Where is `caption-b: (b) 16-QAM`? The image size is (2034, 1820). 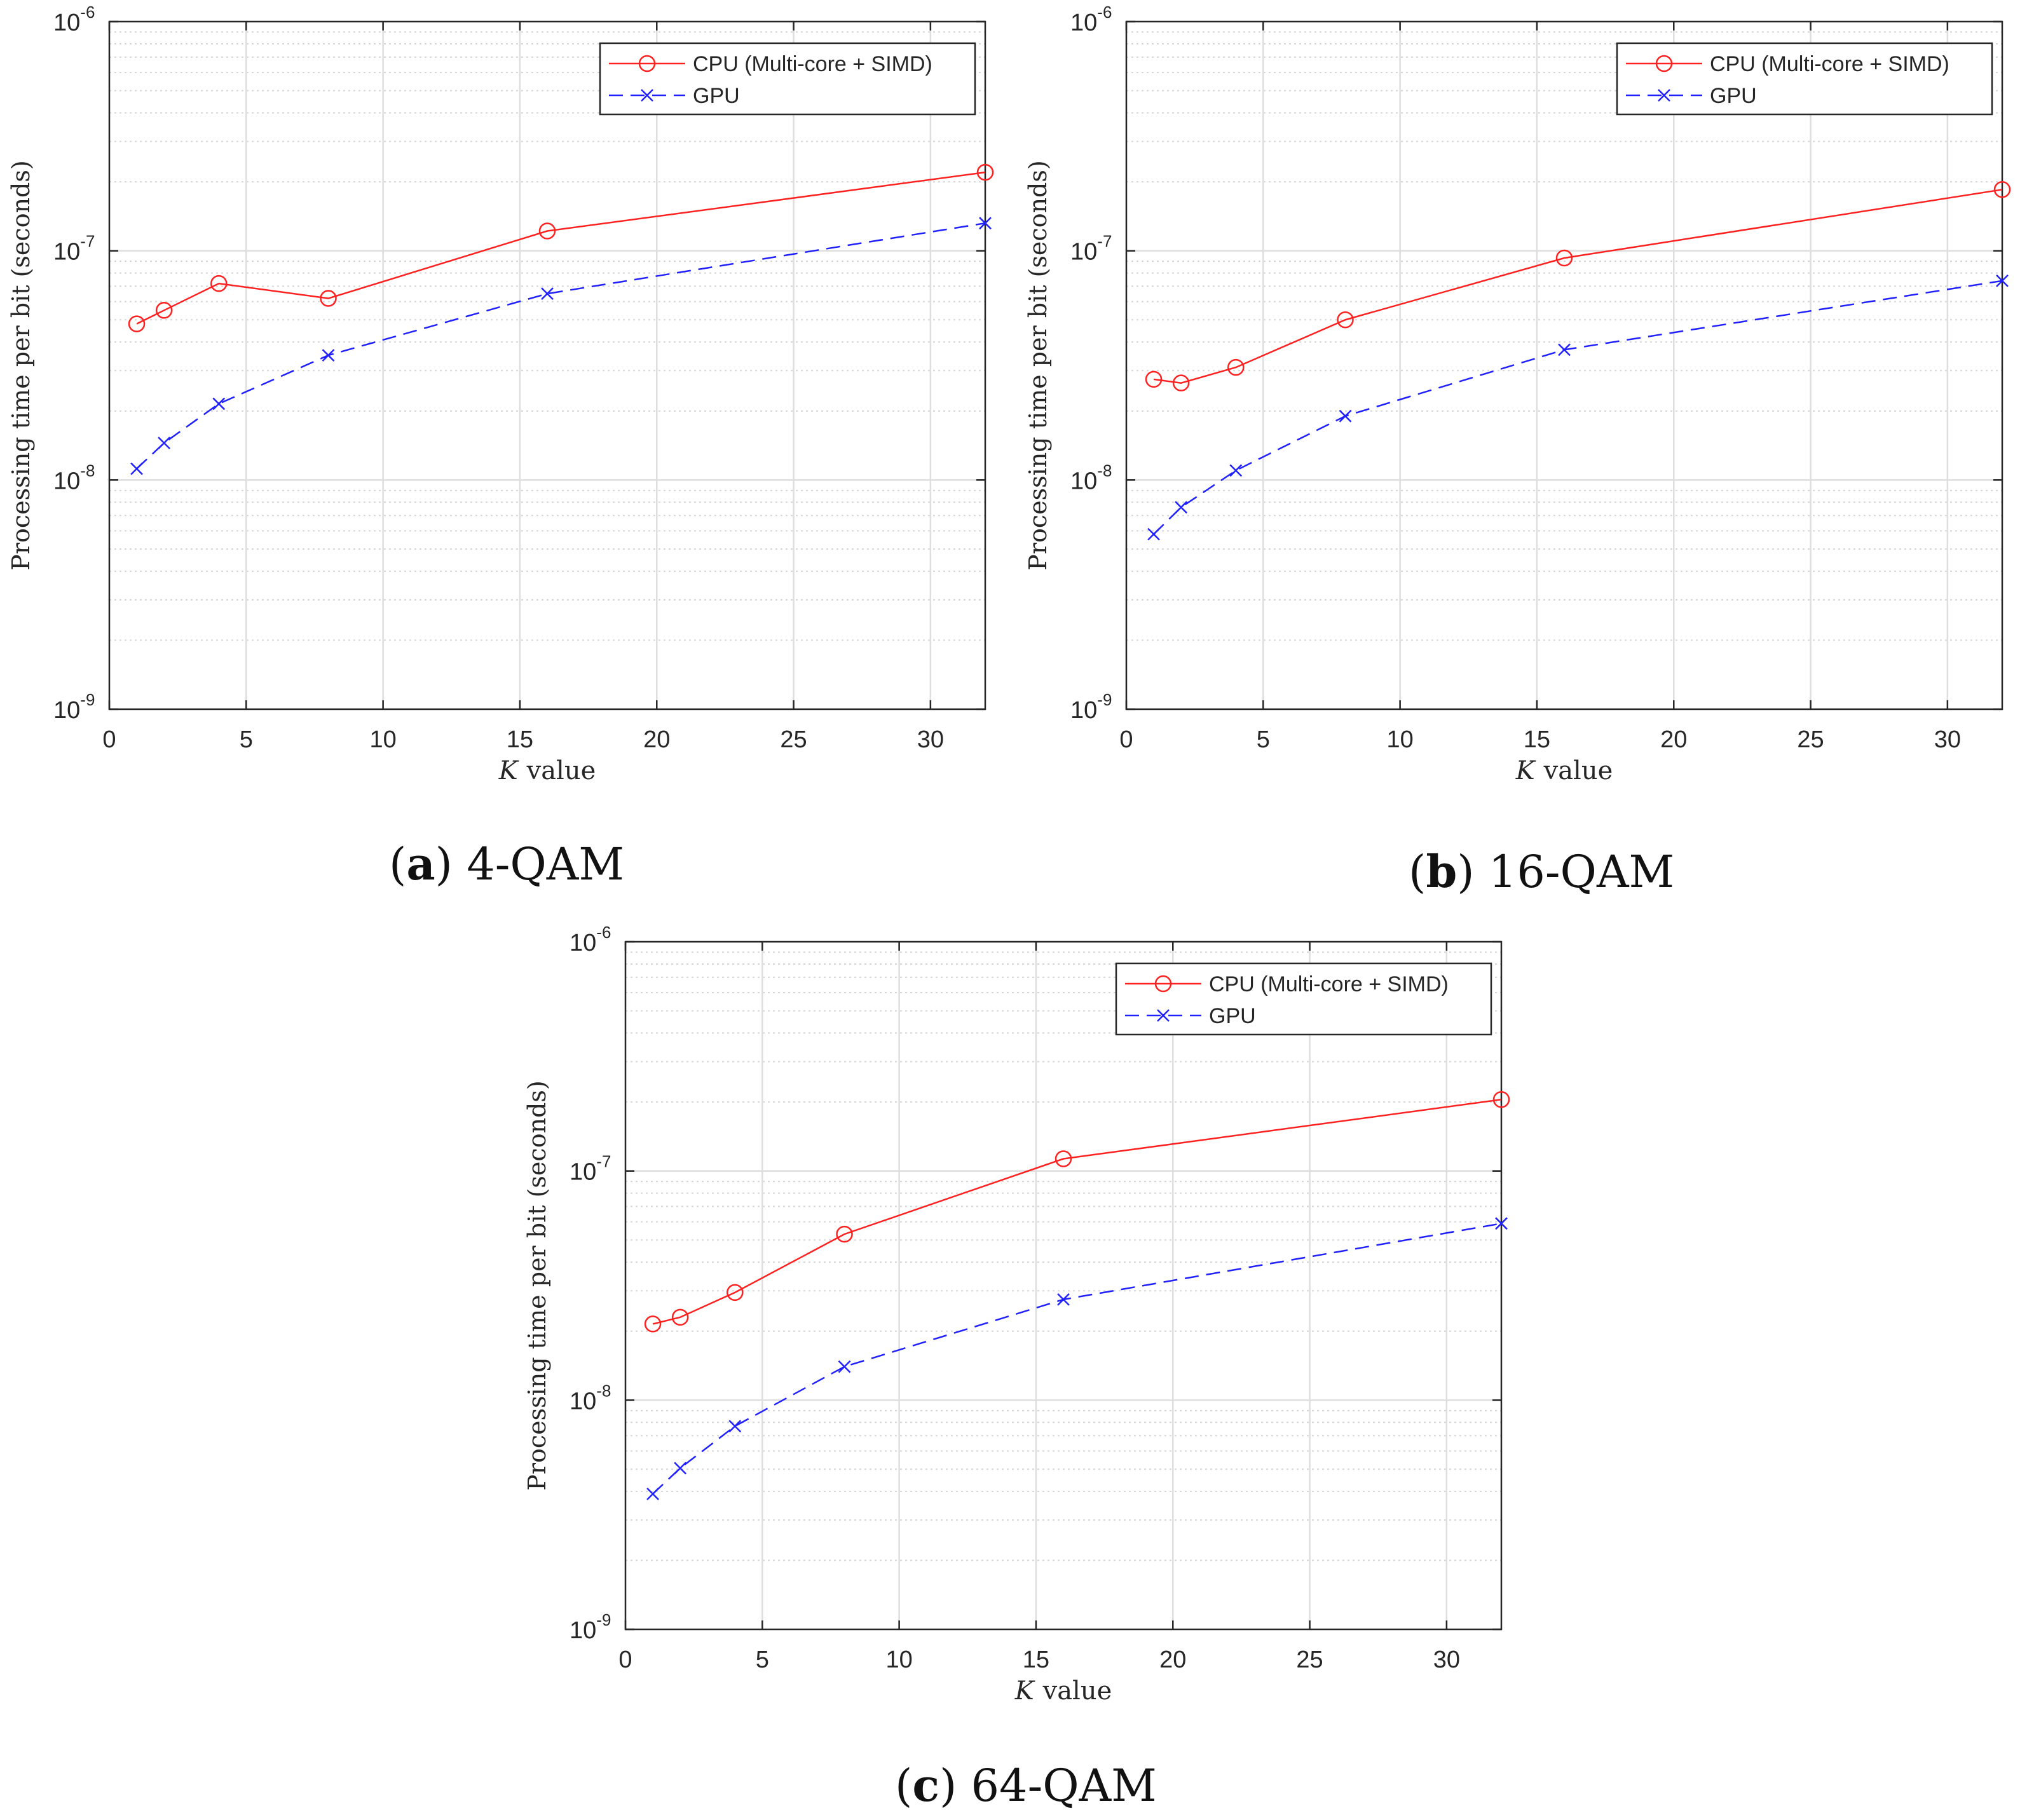 caption-b: (b) 16-QAM is located at coordinates (1542, 871).